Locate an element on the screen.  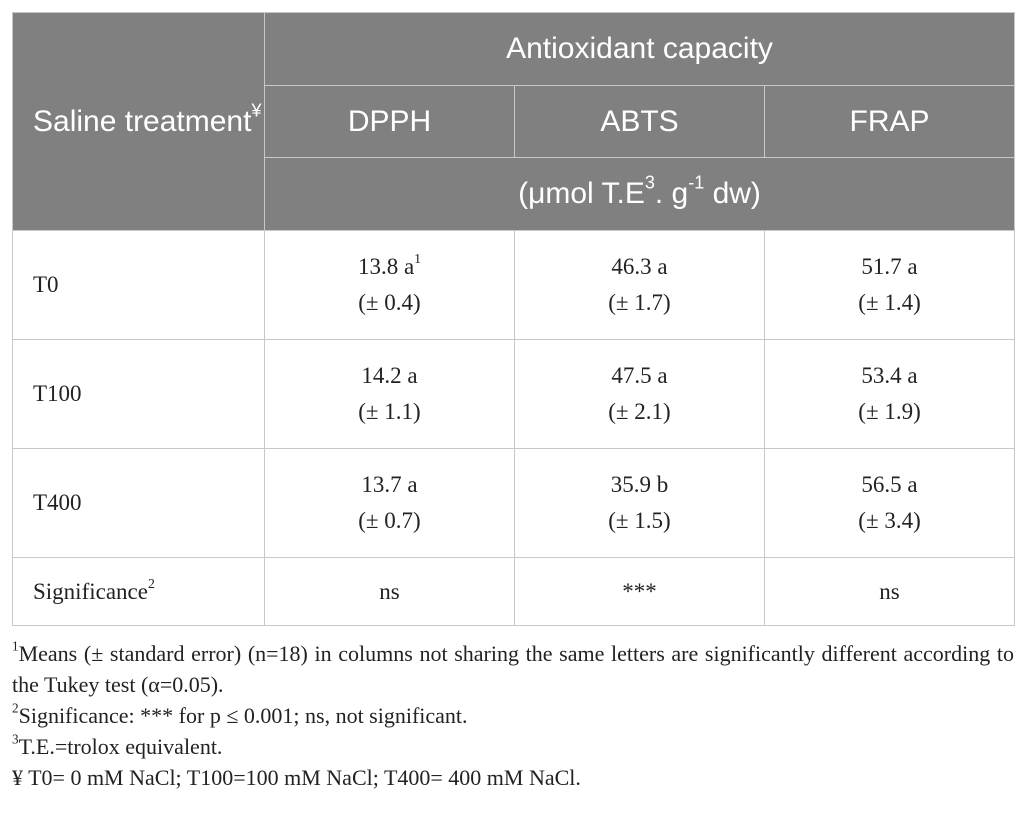
cell-mean-line: 13.7 a is located at coordinates (389, 485).